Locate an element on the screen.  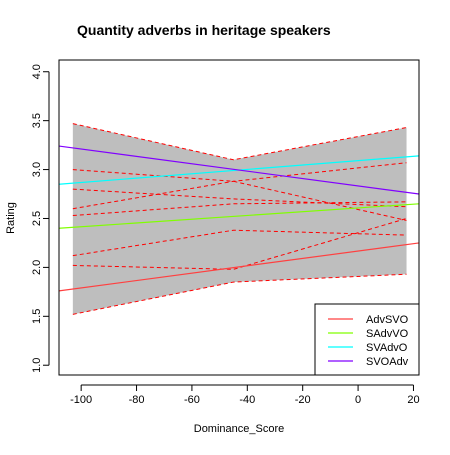
band-upper-edge is located at coordinates (239, 142).